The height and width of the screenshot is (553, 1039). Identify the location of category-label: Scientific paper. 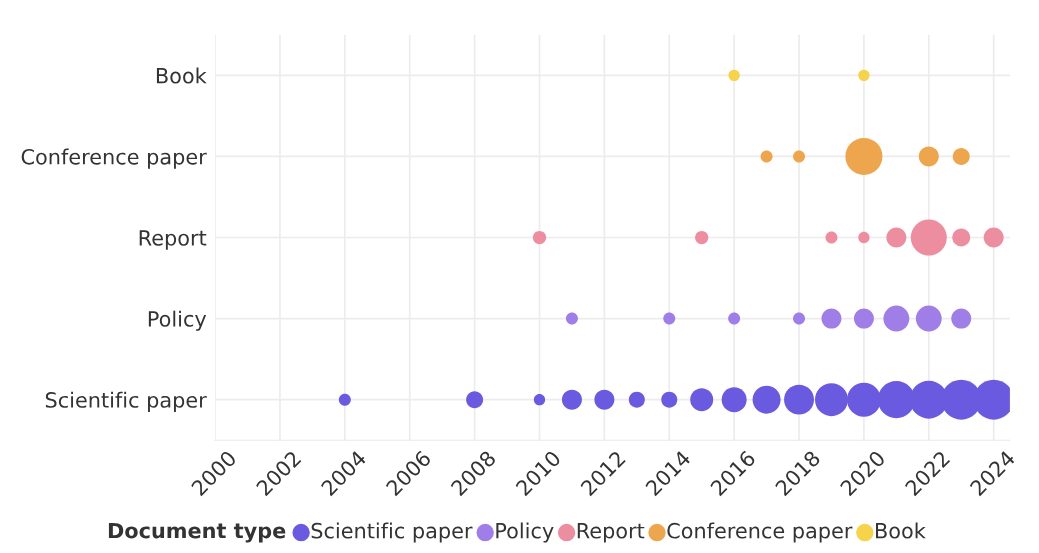
(392, 532).